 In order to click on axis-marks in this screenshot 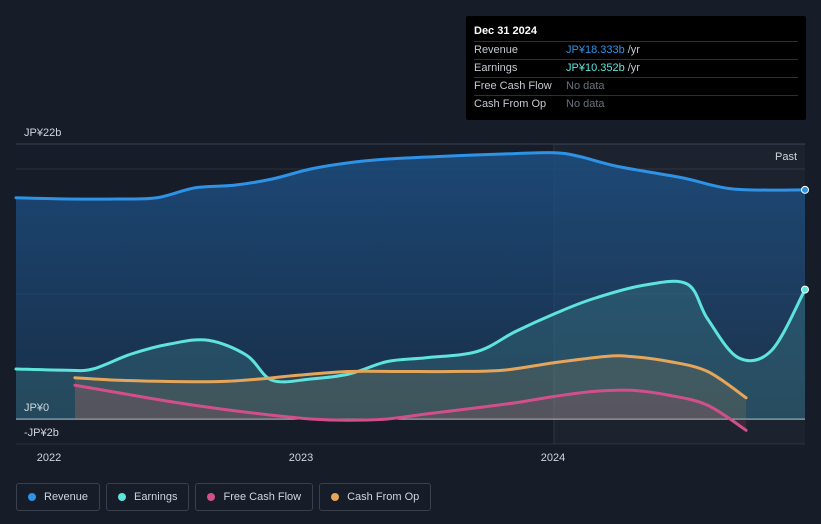, I will do `click(805, 239)`.